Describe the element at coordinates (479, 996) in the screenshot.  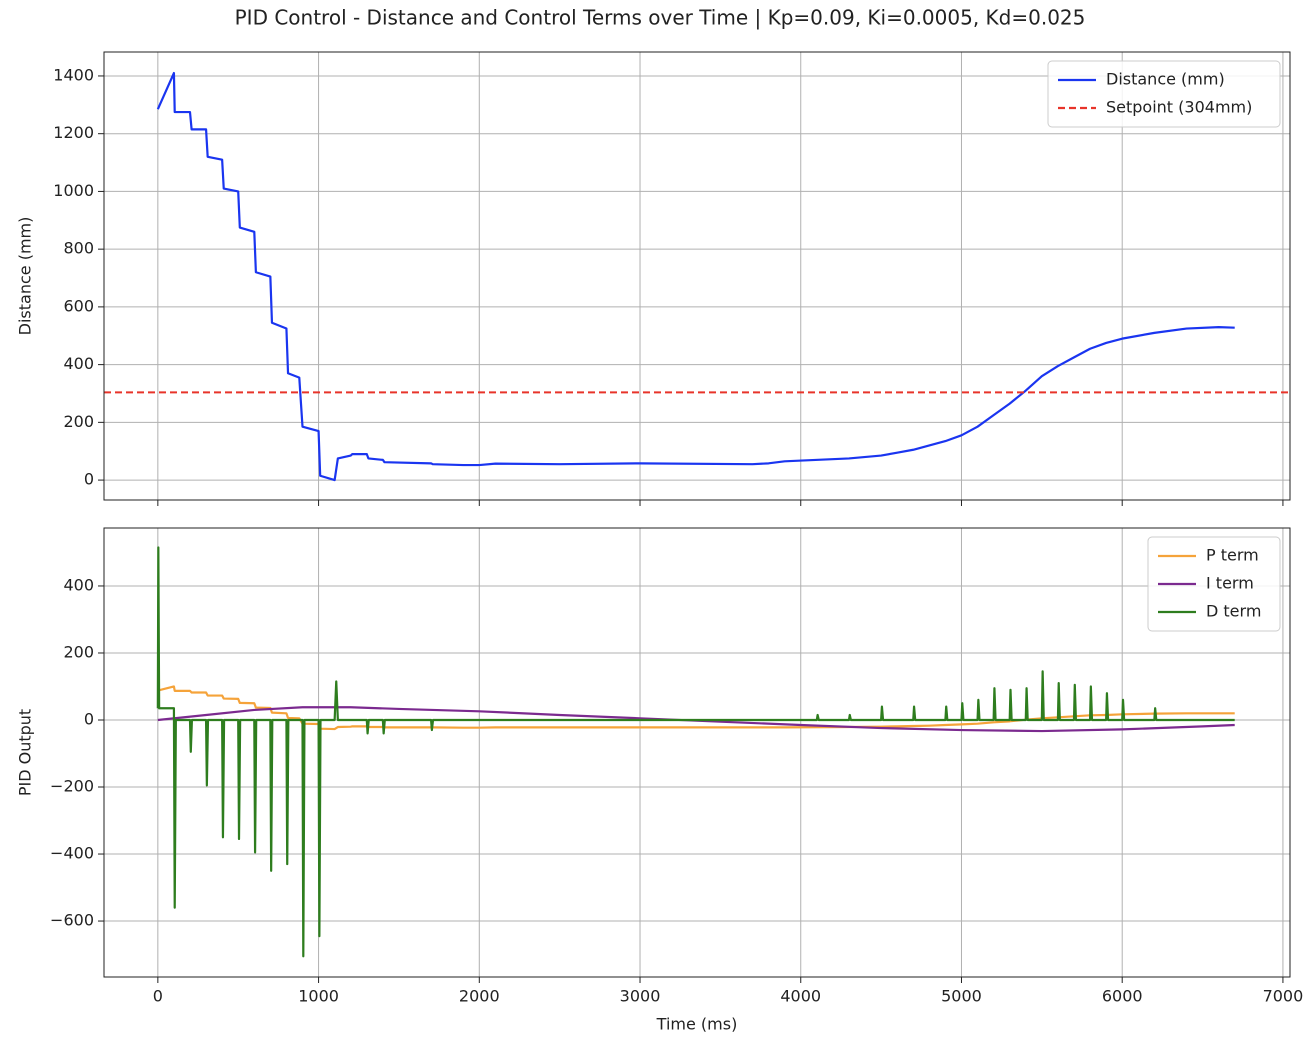
I see `x-tick-label: 2000` at that location.